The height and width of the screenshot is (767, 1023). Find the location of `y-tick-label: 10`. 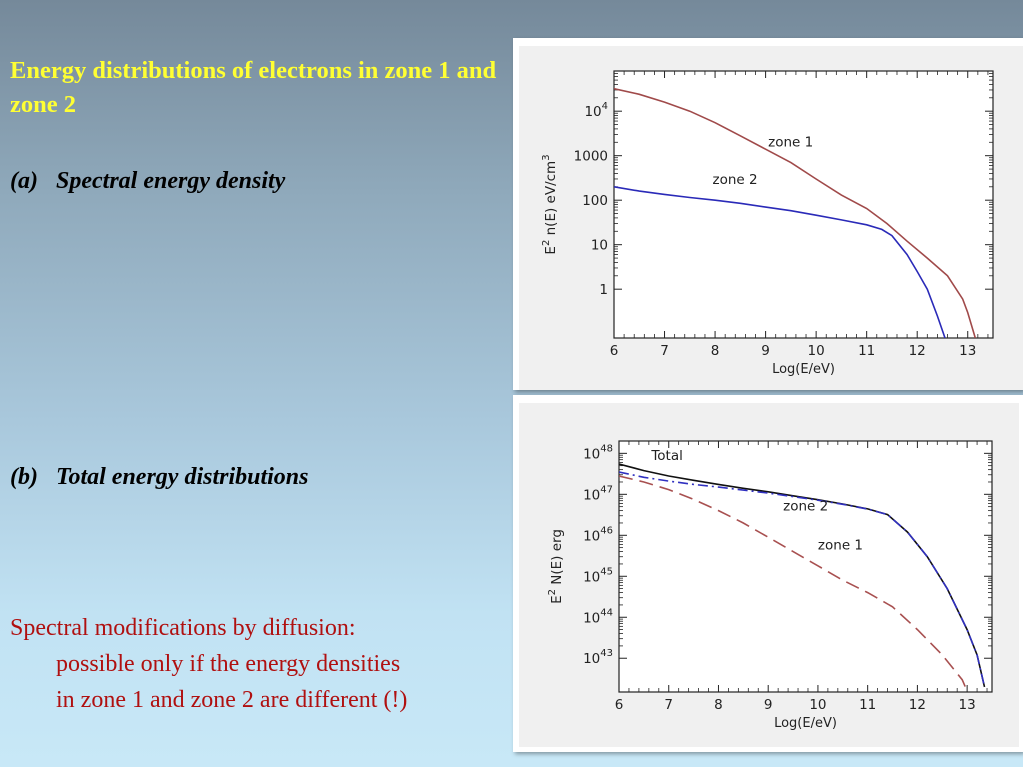

y-tick-label: 10 is located at coordinates (599, 246).